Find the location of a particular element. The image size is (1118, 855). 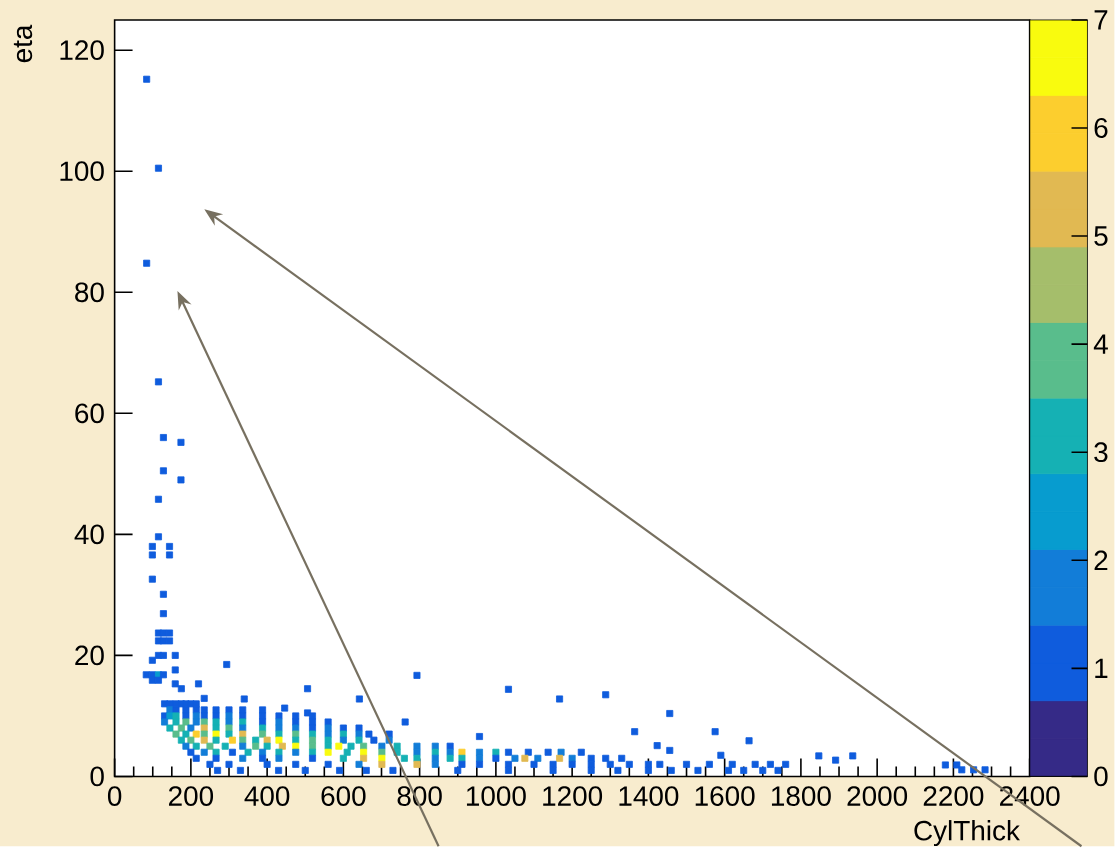

x-tick-label: 200 is located at coordinates (191, 795).